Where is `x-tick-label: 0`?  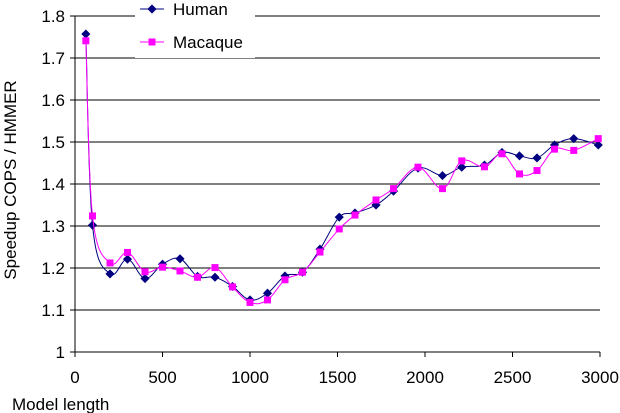
x-tick-label: 0 is located at coordinates (74, 377).